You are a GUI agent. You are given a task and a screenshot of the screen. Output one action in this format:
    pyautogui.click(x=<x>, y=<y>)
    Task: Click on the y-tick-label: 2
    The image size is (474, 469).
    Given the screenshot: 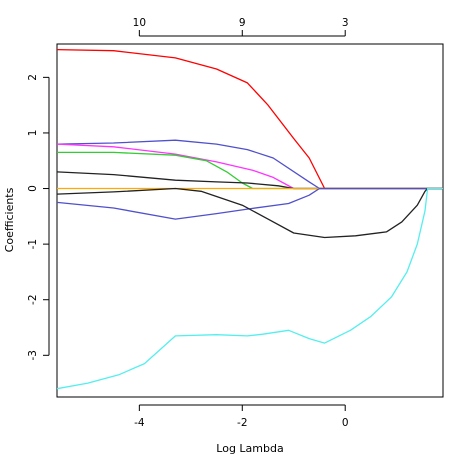 What is the action you would take?
    pyautogui.click(x=33, y=77)
    